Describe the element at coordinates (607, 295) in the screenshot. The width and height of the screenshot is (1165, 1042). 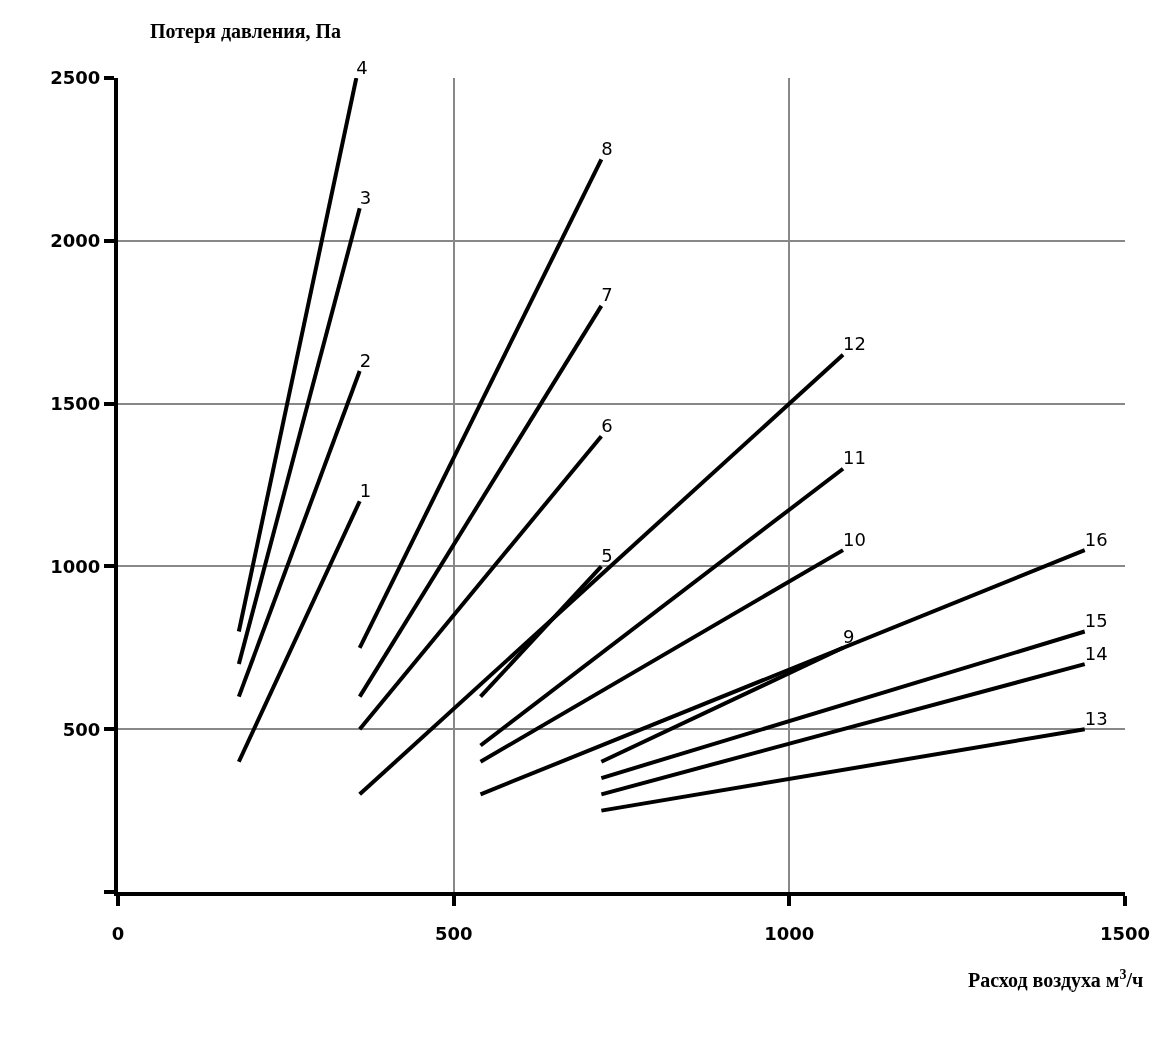
I see `series-label: 7` at that location.